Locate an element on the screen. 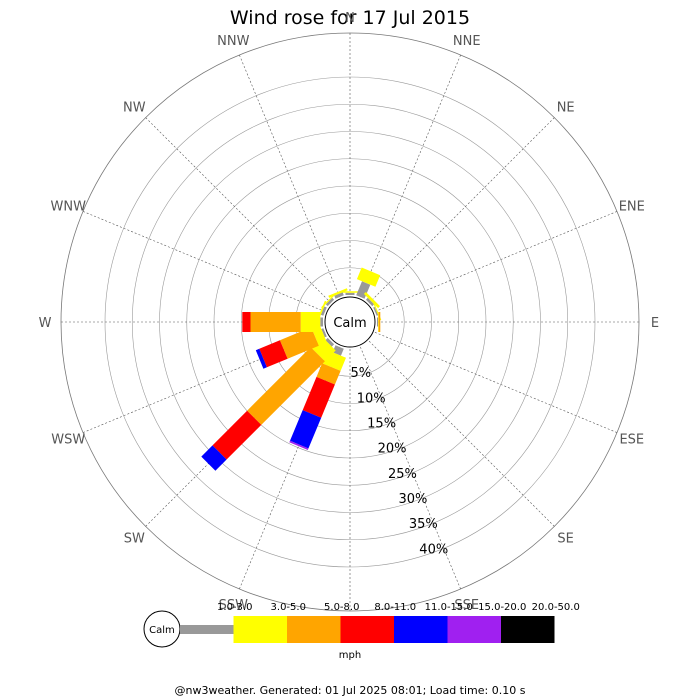 The height and width of the screenshot is (700, 700). bar-nw-3.0-5.0 is located at coordinates (329, 301).